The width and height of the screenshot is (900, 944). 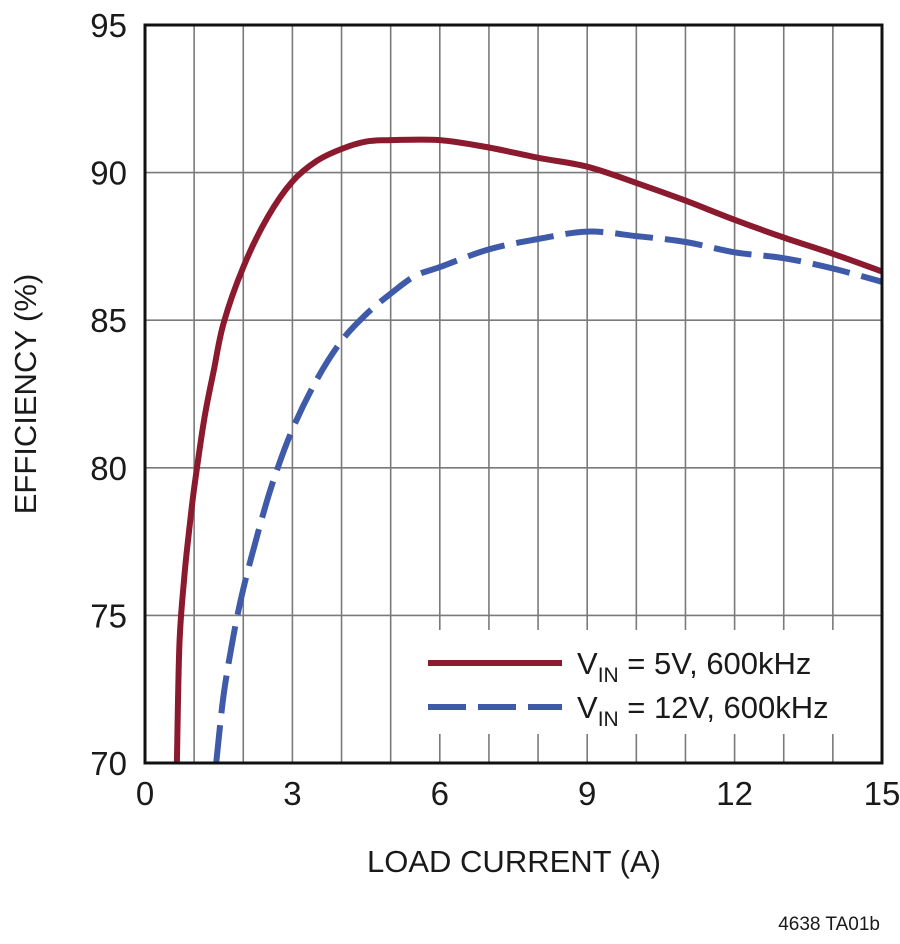 I want to click on legend-label-rest: = 12V, 600kHz, so click(x=724, y=707).